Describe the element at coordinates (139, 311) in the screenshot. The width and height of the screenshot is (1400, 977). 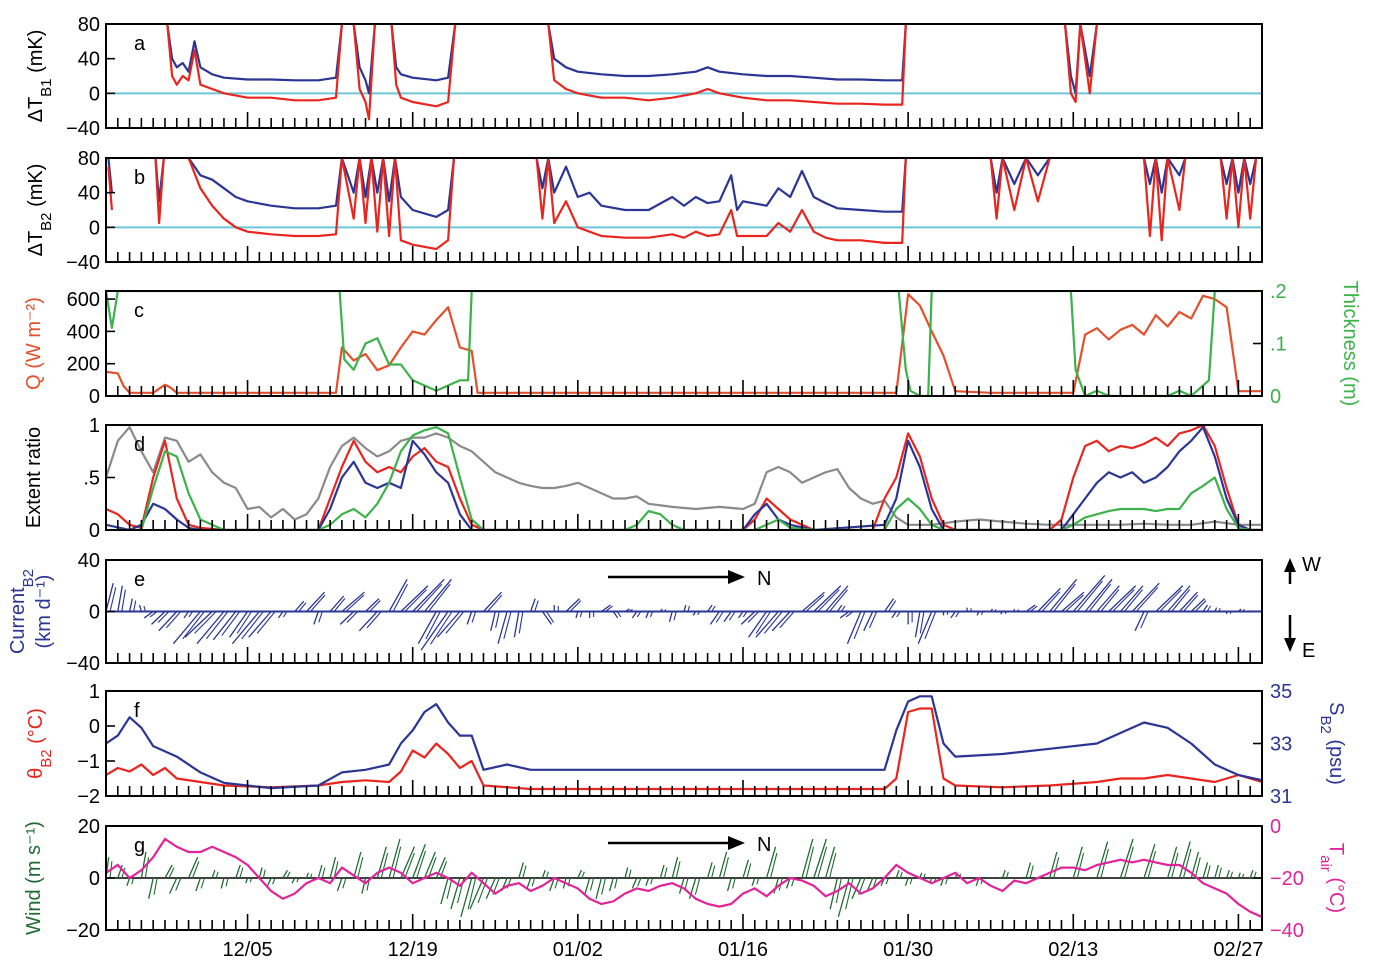
I see `panel-letter: c` at that location.